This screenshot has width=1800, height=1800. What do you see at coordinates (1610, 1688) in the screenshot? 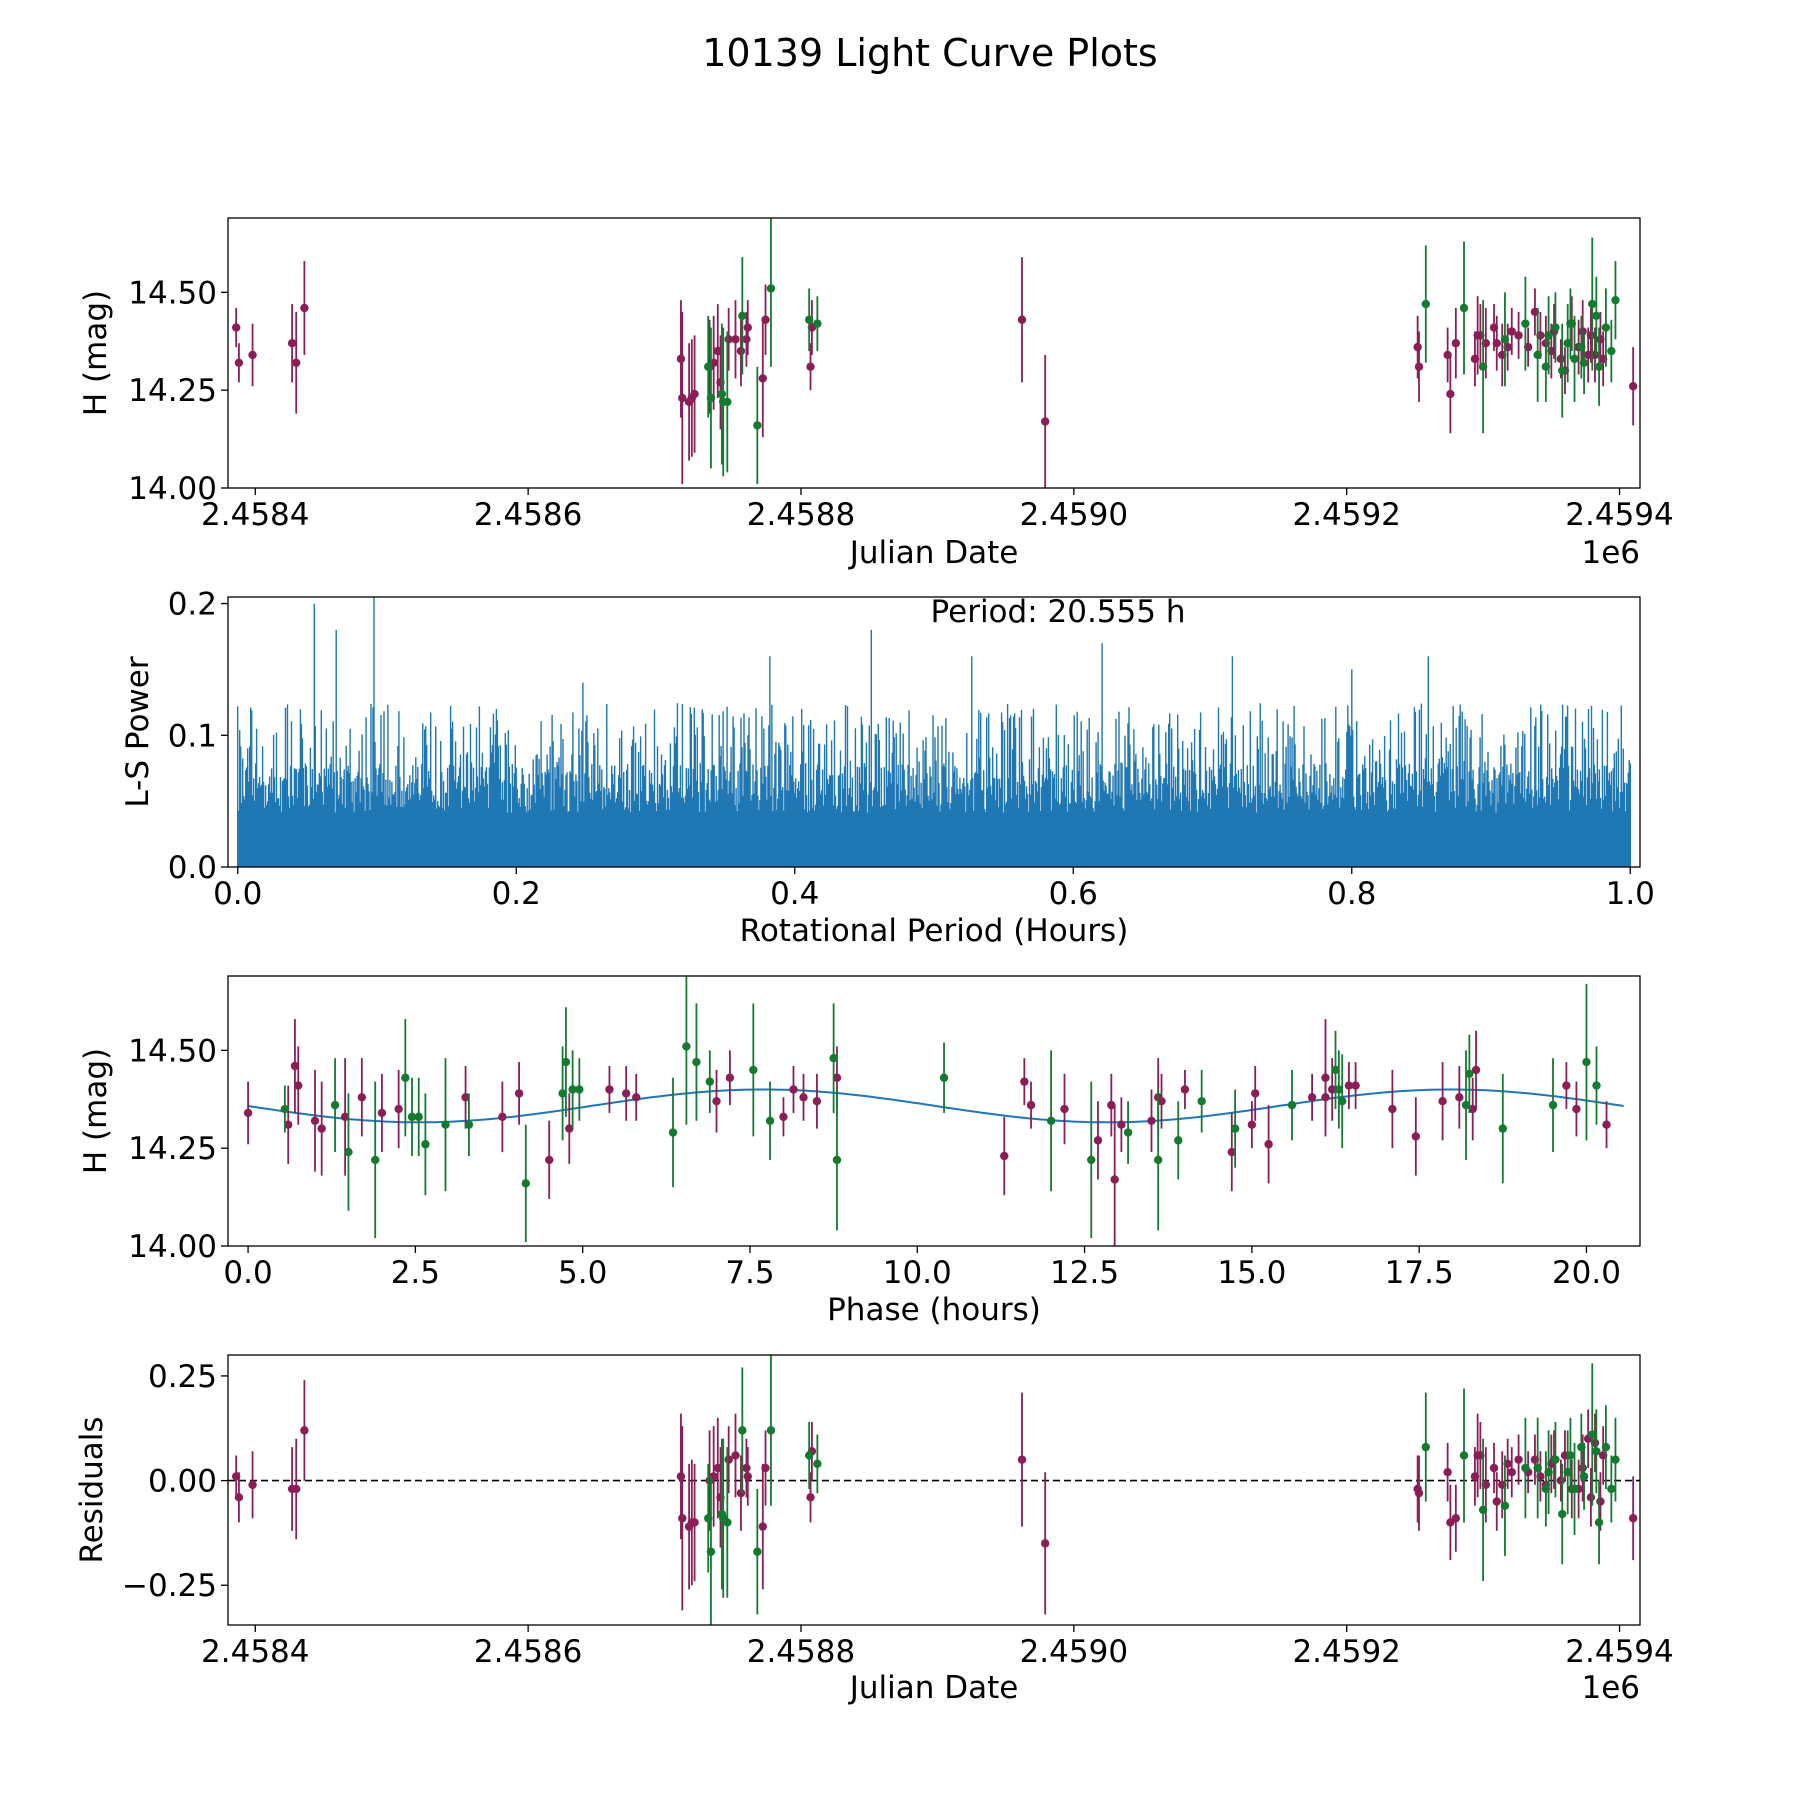
I see `residuals-x-offset: 1e6` at bounding box center [1610, 1688].